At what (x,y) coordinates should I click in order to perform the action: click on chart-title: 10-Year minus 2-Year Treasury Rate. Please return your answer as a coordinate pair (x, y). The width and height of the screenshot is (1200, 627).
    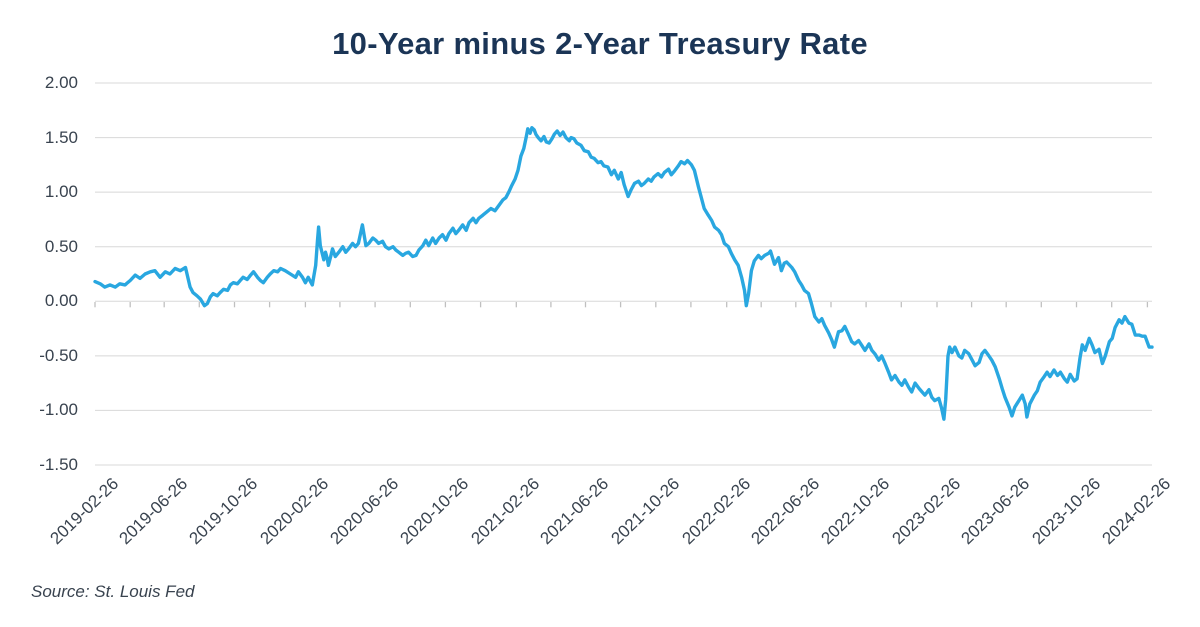
    Looking at the image, I should click on (600, 43).